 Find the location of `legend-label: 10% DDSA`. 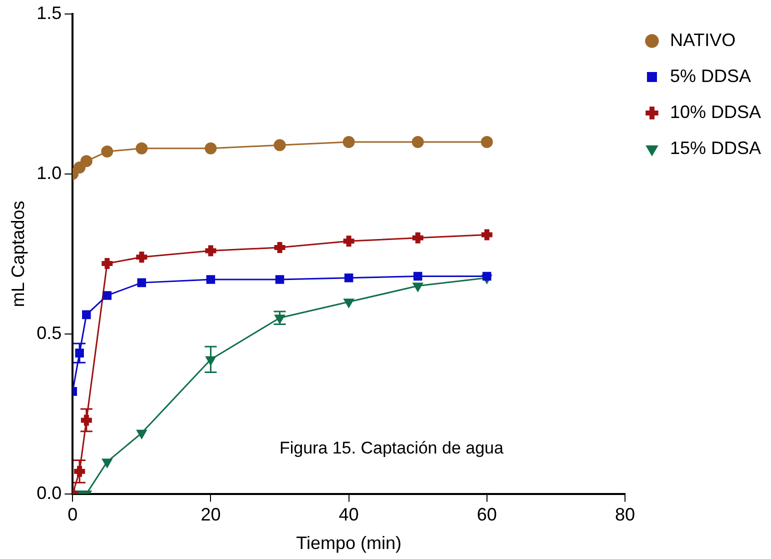

legend-label: 10% DDSA is located at coordinates (716, 112).